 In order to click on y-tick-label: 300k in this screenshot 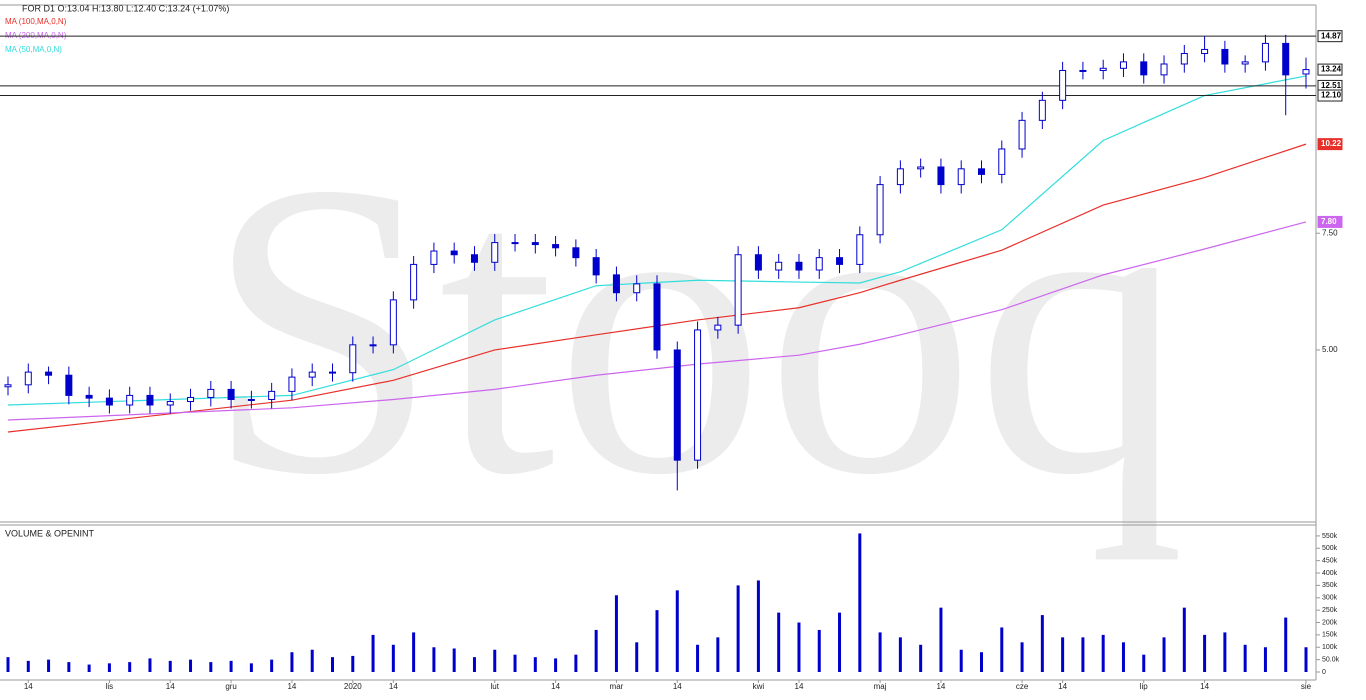, I will do `click(1330, 598)`.